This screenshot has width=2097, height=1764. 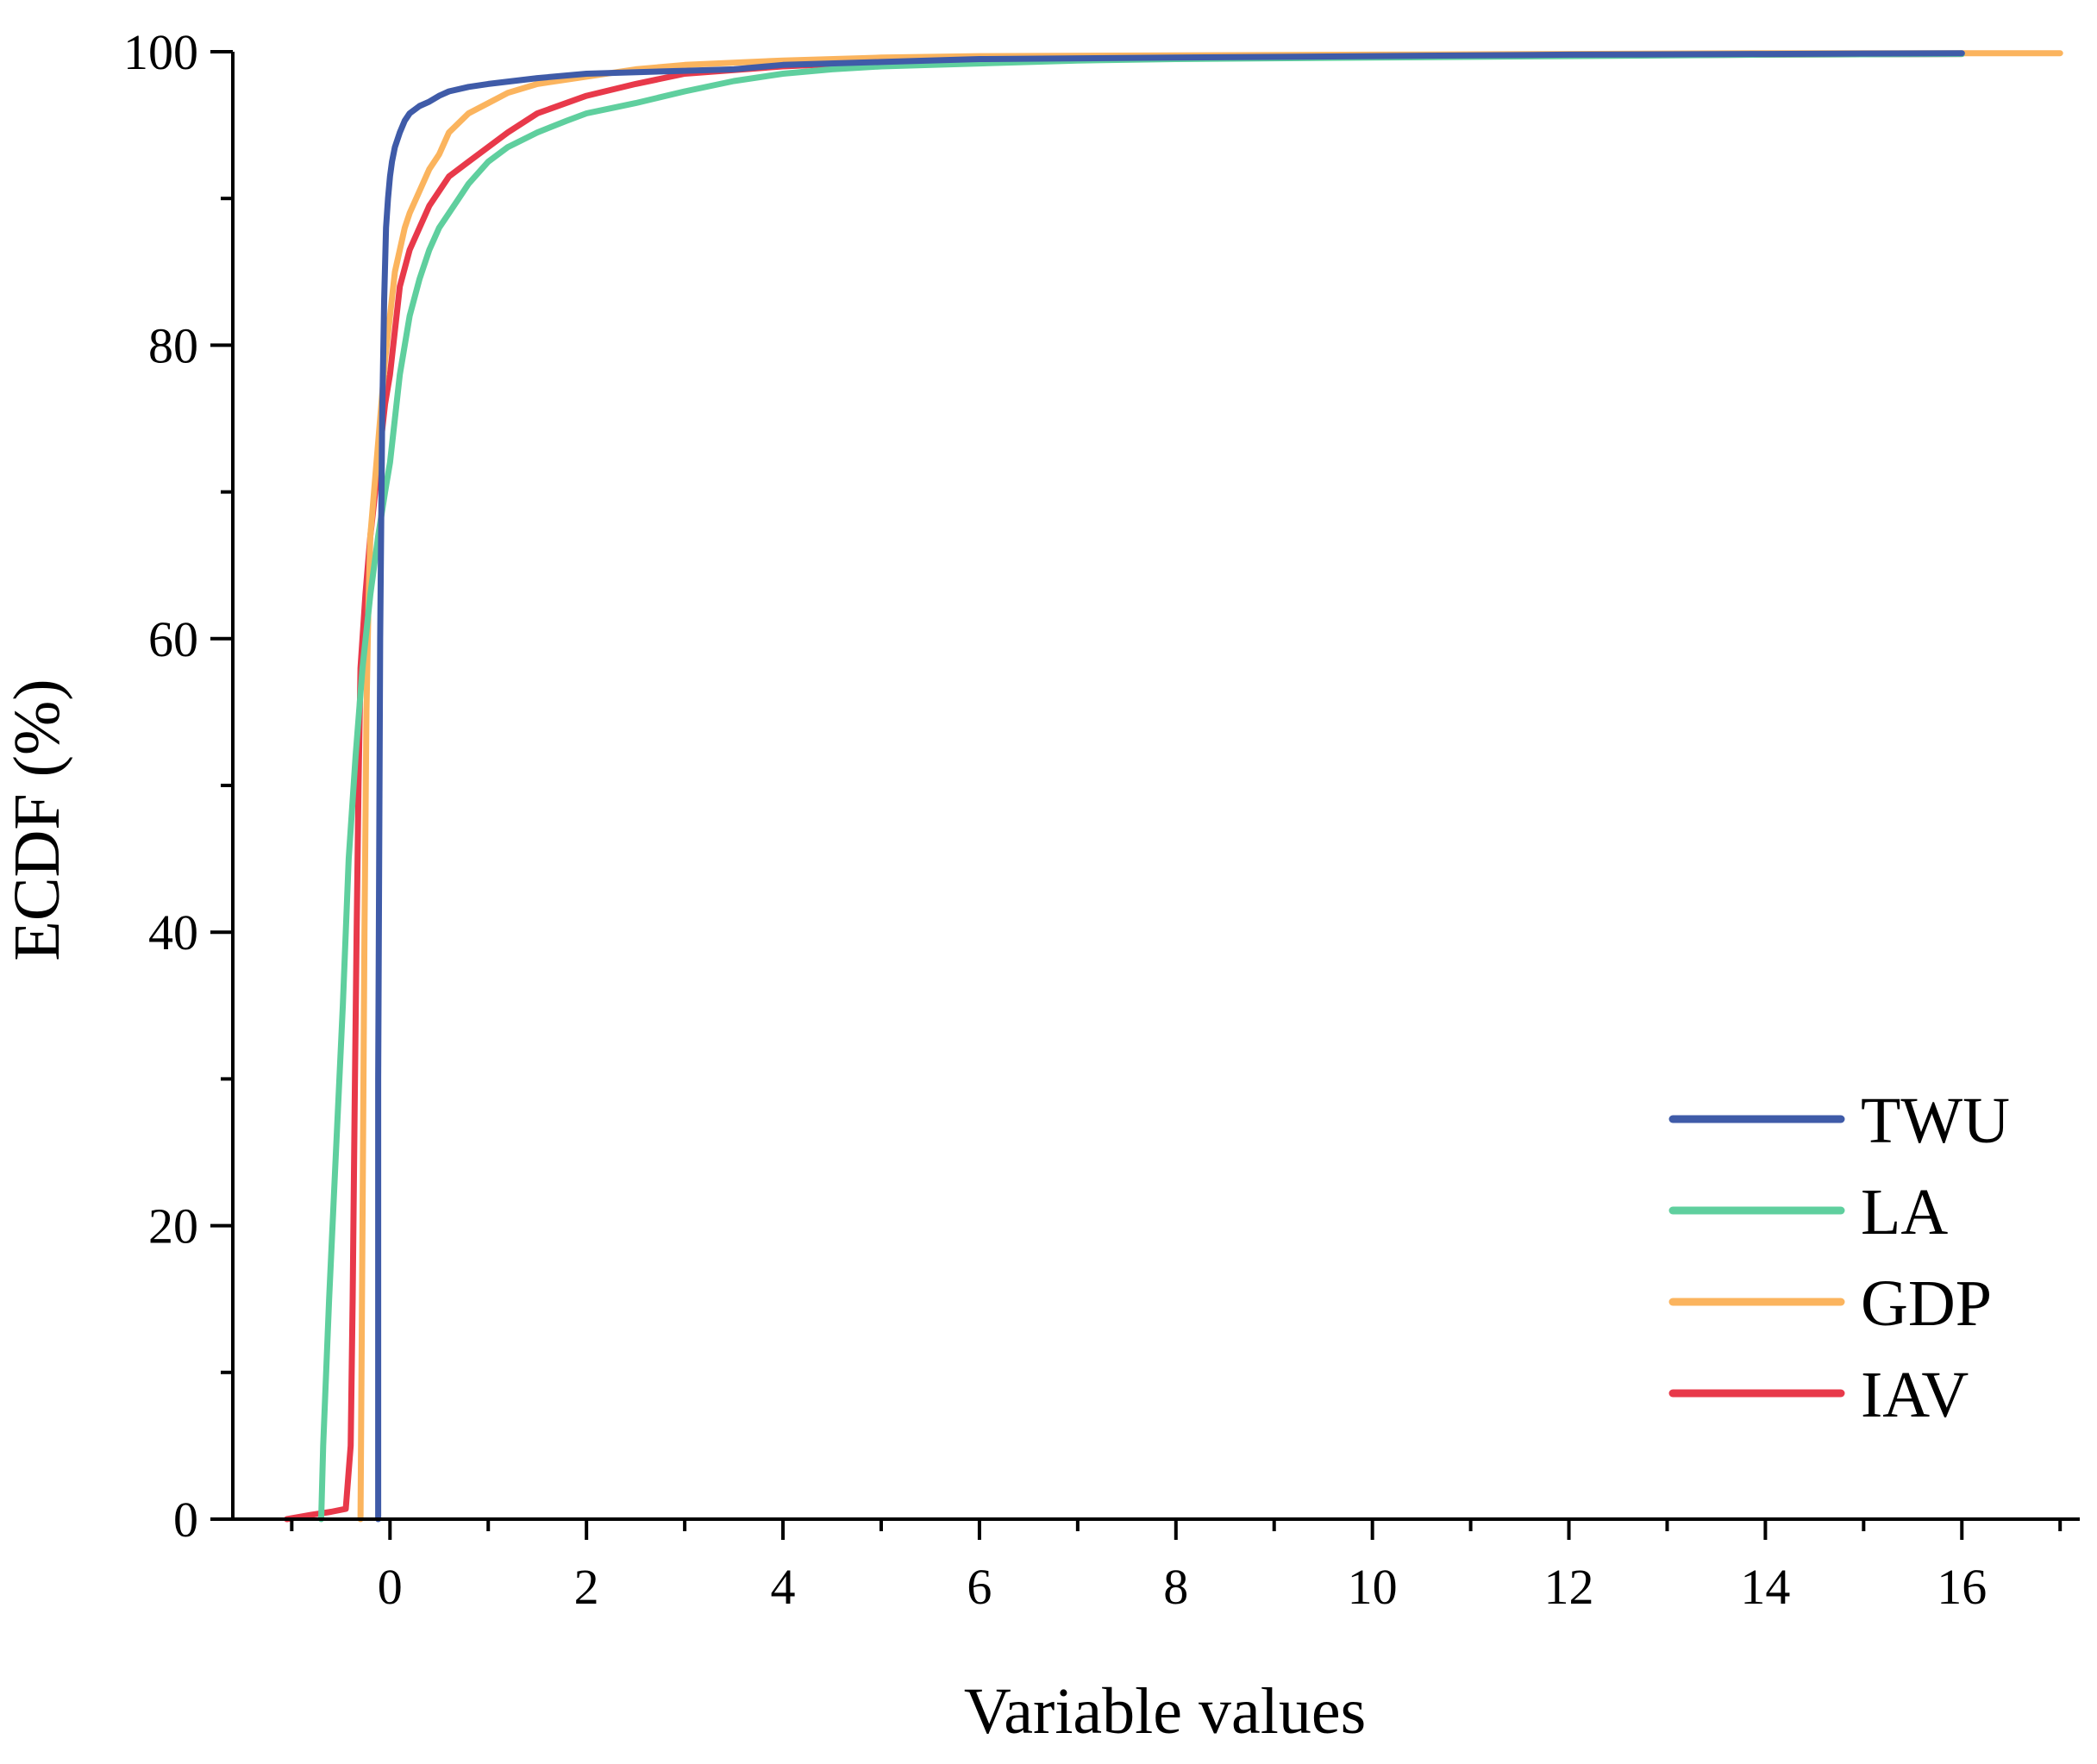 What do you see at coordinates (1904, 1212) in the screenshot?
I see `legend-label-la: LA` at bounding box center [1904, 1212].